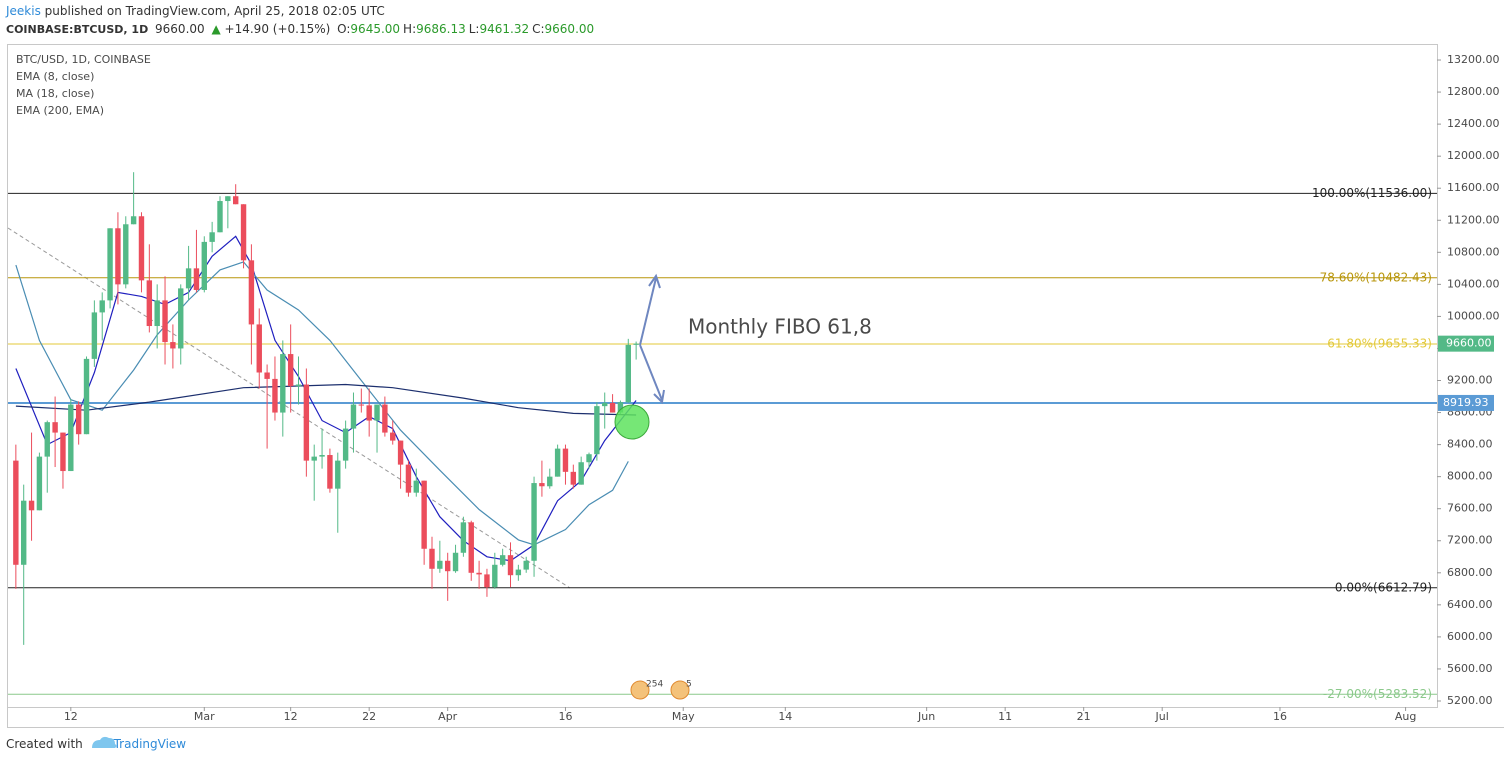 The image size is (1504, 762). Describe the element at coordinates (448, 716) in the screenshot. I see `x-tick-label: Apr` at that location.